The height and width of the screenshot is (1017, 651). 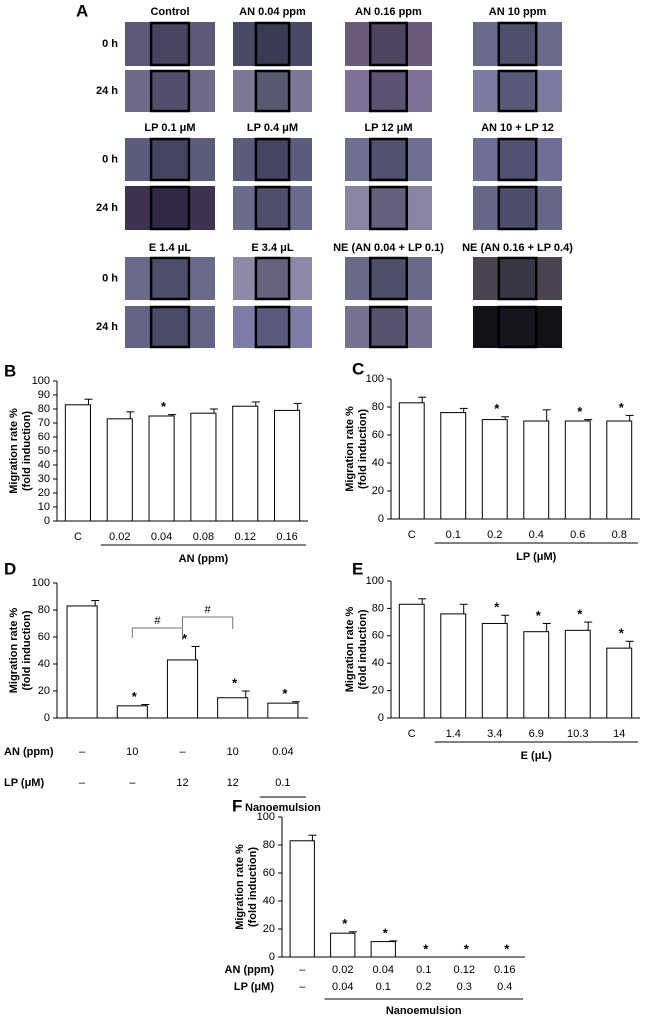 I want to click on x-tick-label: 0.16, so click(x=286, y=537).